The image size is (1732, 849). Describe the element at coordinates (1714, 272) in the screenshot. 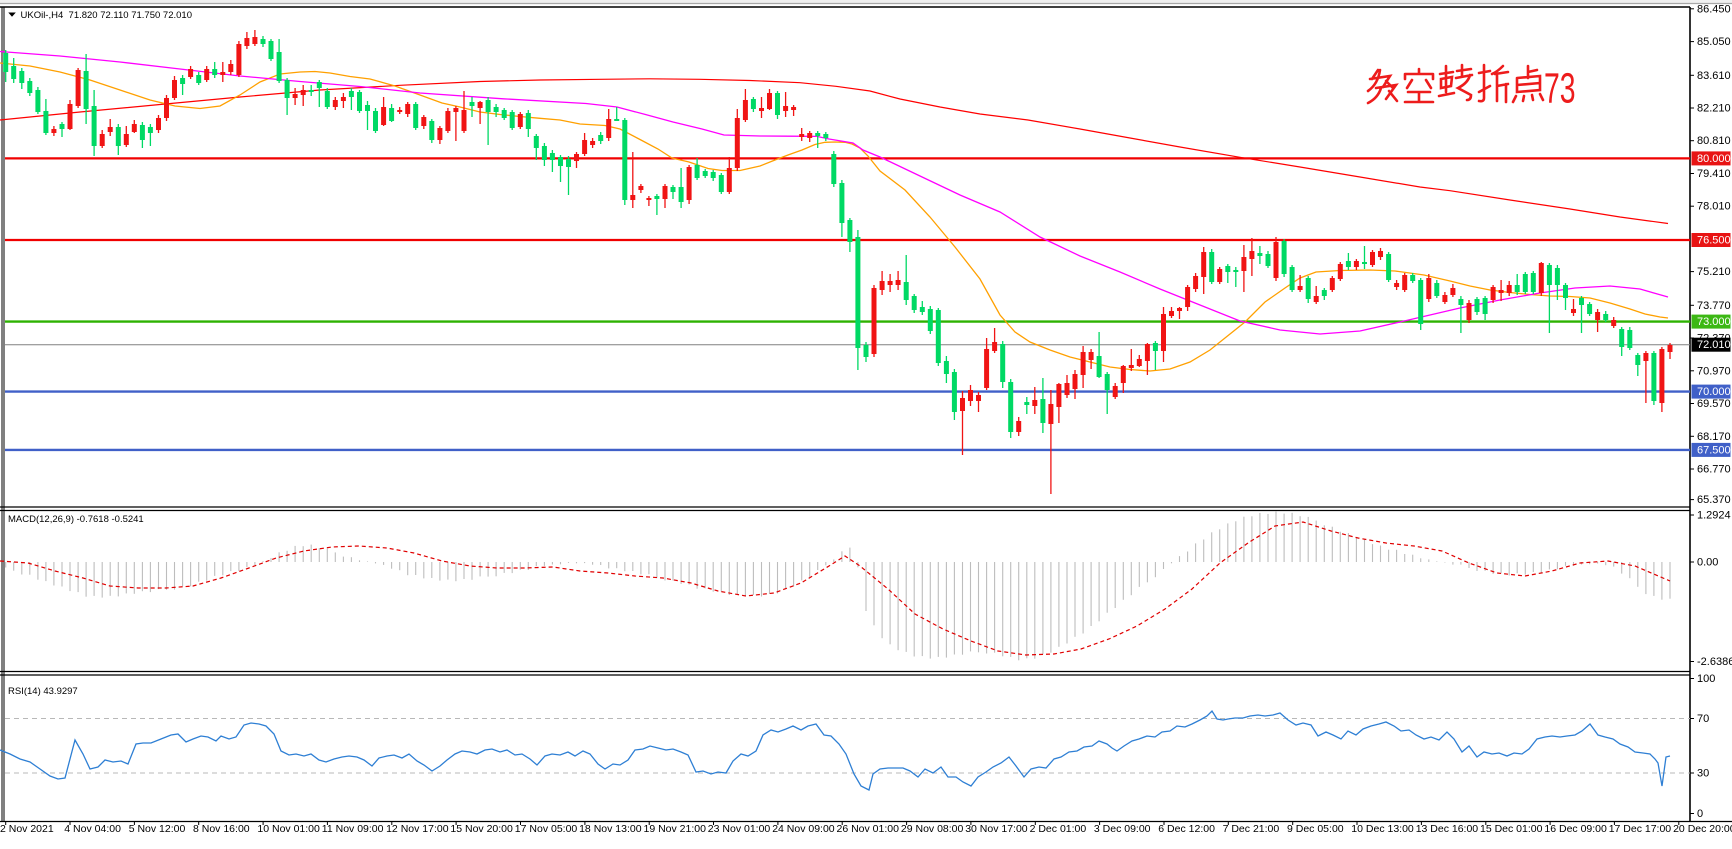

I see `svg-text: 75.210` at that location.